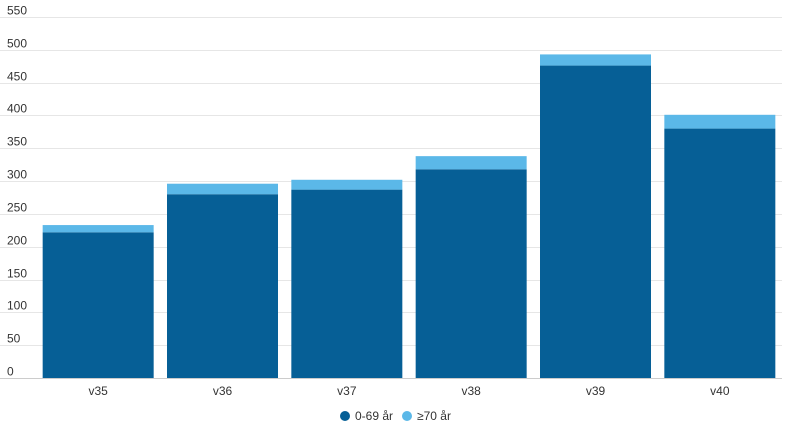 The height and width of the screenshot is (432, 798). I want to click on y-tick-label: 0, so click(10, 372).